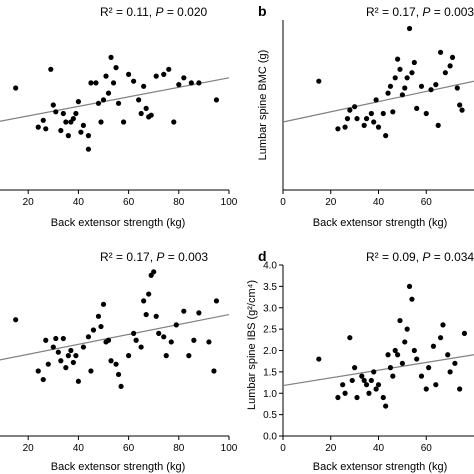  Describe the element at coordinates (262, 256) in the screenshot. I see `panel-d-letter: d` at that location.